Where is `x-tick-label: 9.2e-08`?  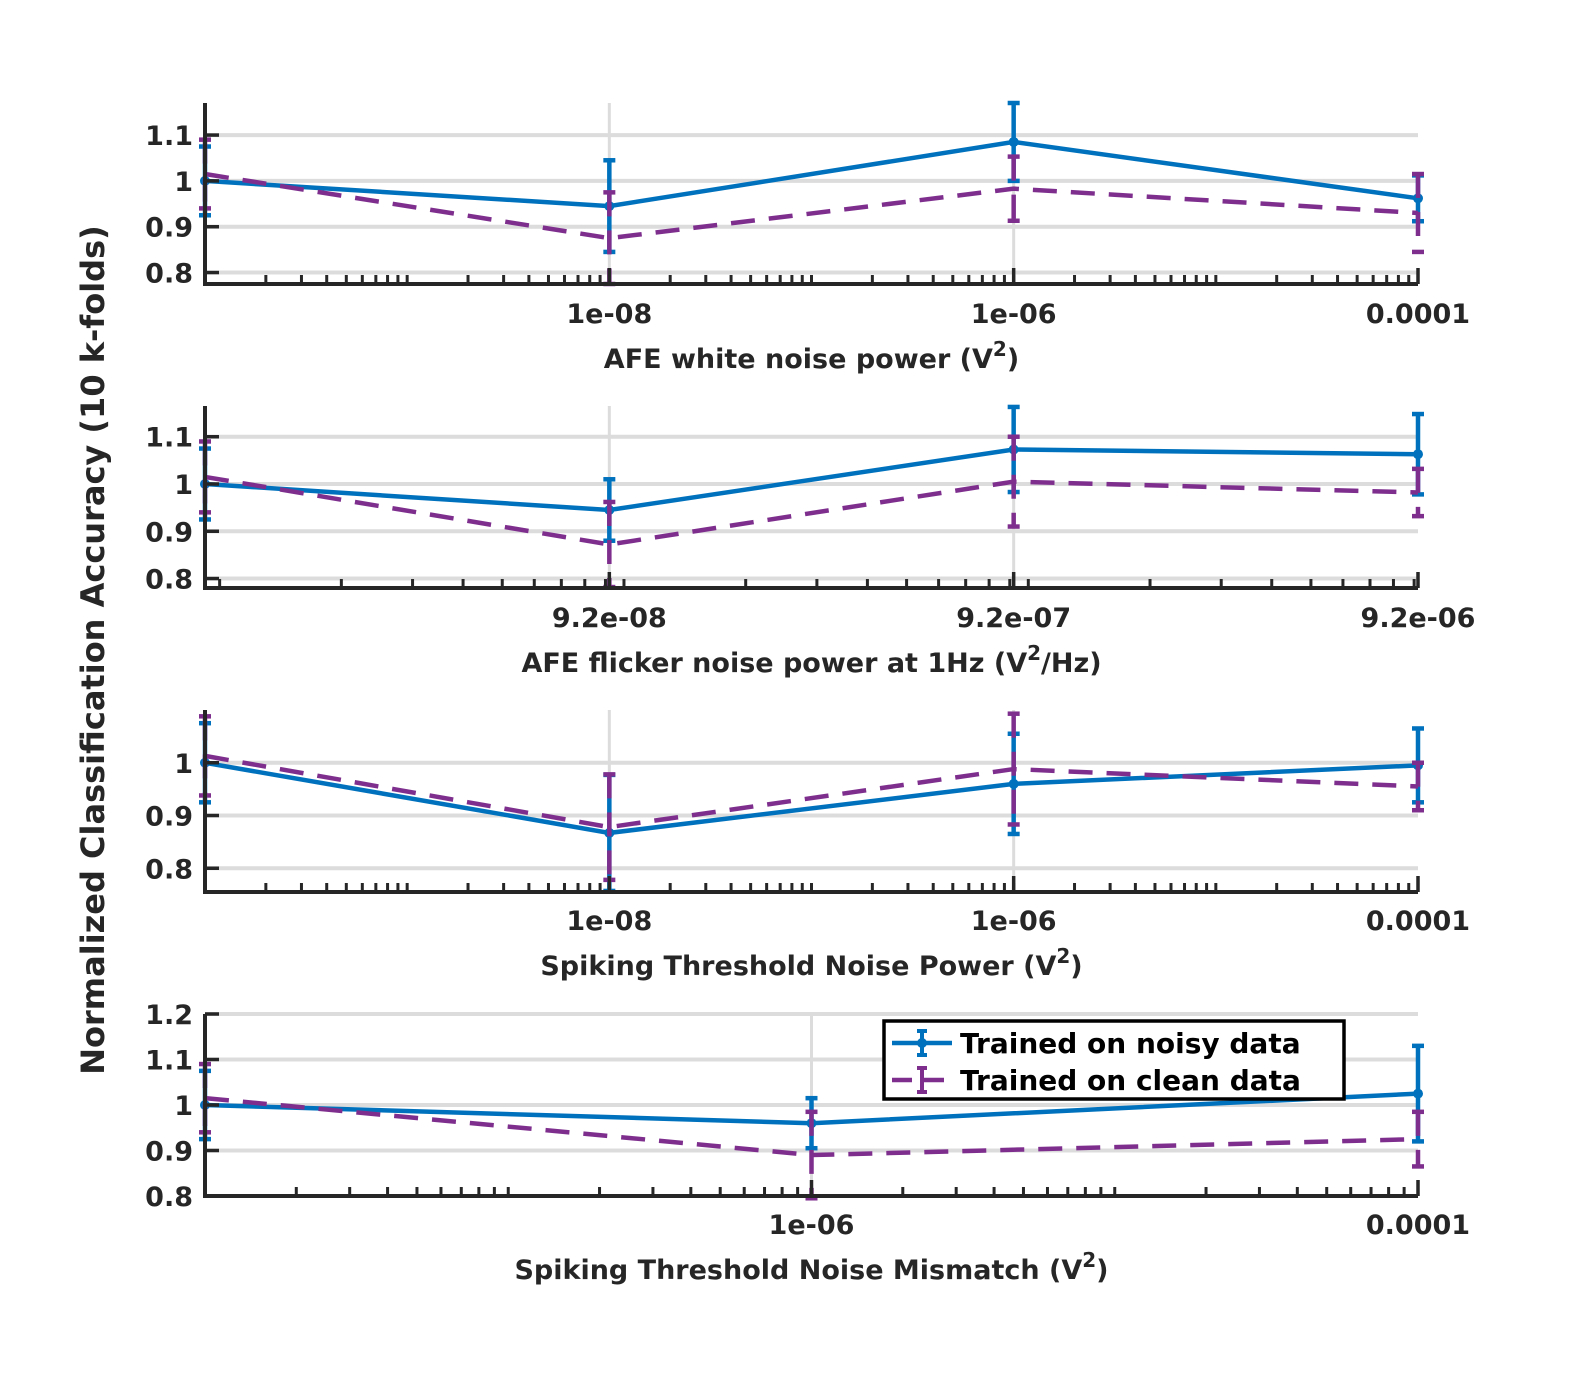
x-tick-label: 9.2e-08 is located at coordinates (609, 618).